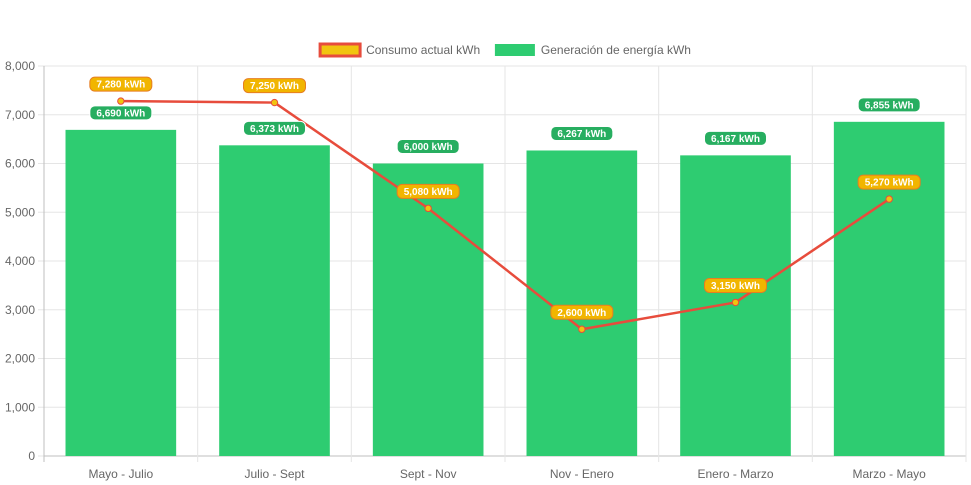 This screenshot has width=971, height=485. I want to click on line-data-label-text: 5,270 kWh, so click(889, 183).